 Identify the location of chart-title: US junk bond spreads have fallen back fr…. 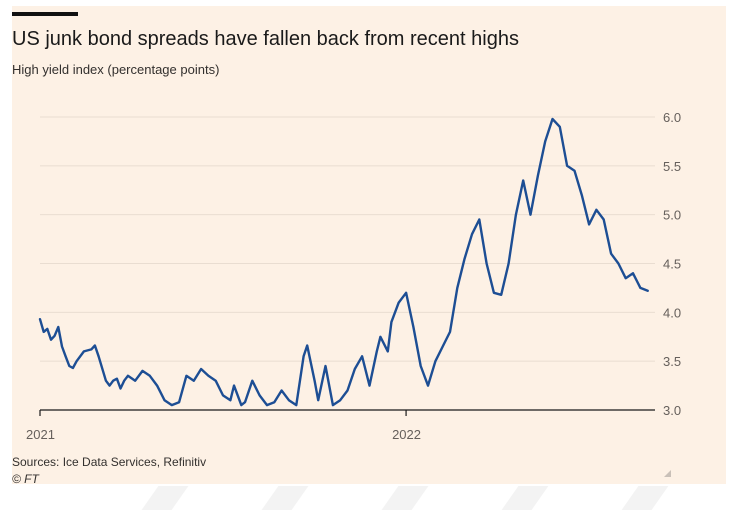
(265, 39).